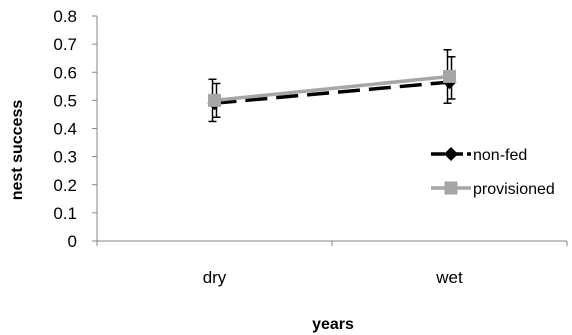 The image size is (572, 335). What do you see at coordinates (17, 150) in the screenshot?
I see `y-axis-title: nest success` at bounding box center [17, 150].